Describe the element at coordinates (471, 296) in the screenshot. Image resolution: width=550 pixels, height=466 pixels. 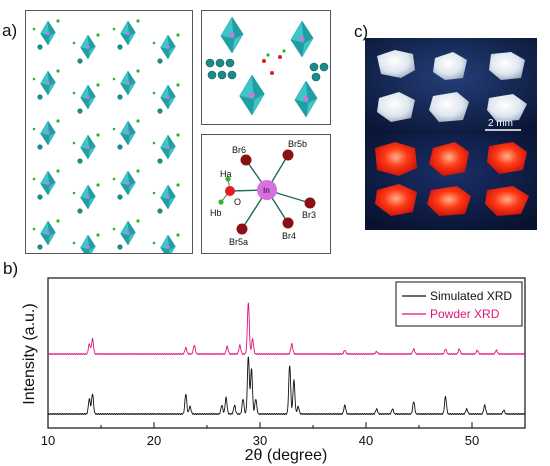
I see `legend-label-simulated: Simulated XRD` at that location.